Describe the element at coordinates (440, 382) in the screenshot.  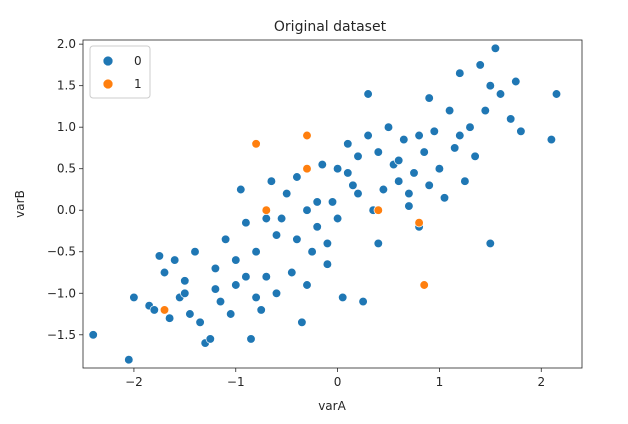
I see `x-tick-label: 1` at that location.